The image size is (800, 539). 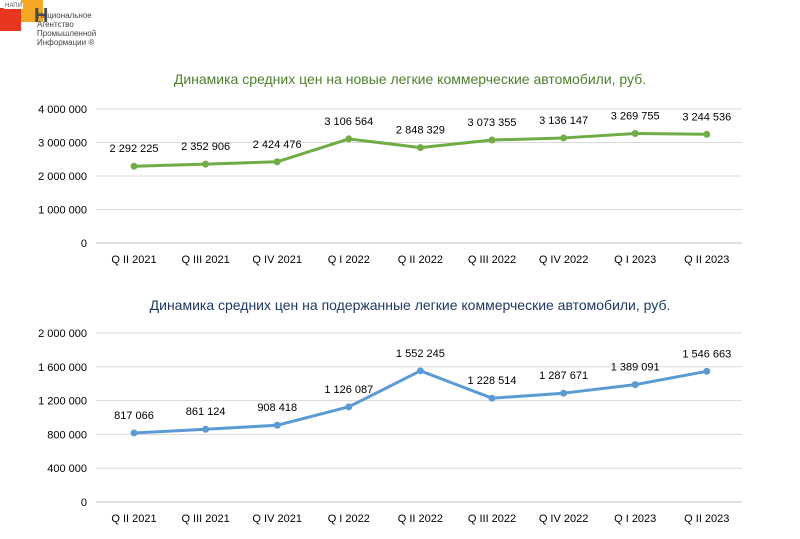 I want to click on y-tick-label: 4 000 000, so click(x=62, y=110).